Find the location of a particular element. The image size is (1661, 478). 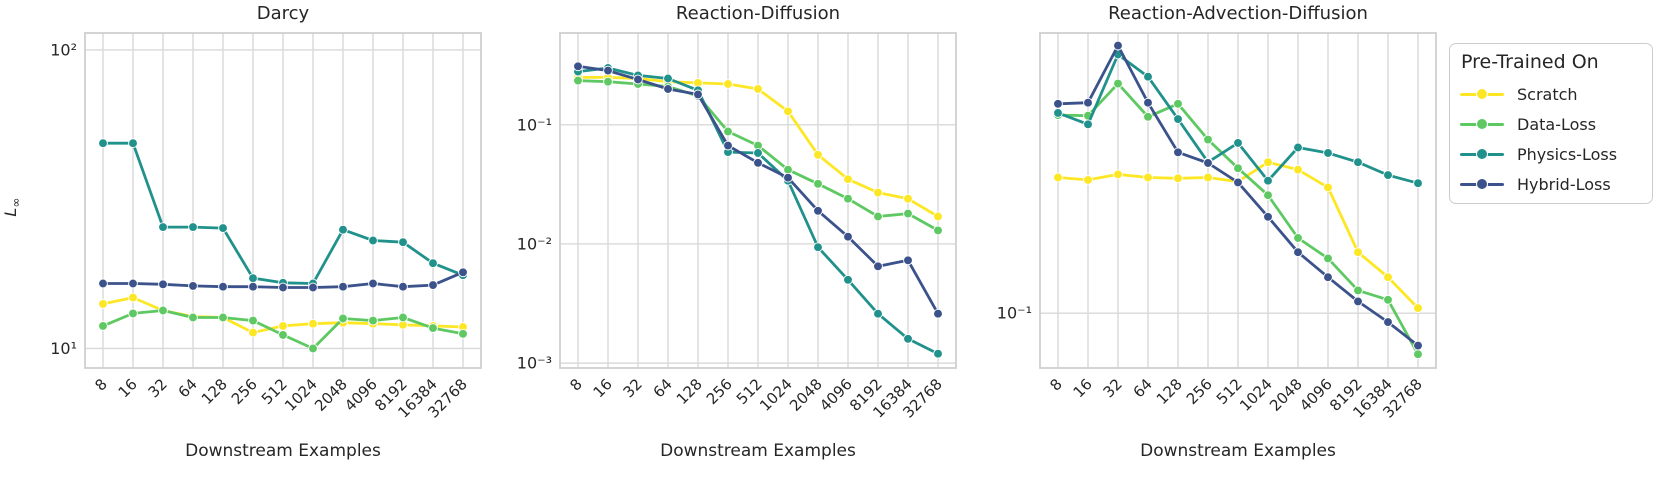

y-tick-label: 10⁻¹ is located at coordinates (534, 124).